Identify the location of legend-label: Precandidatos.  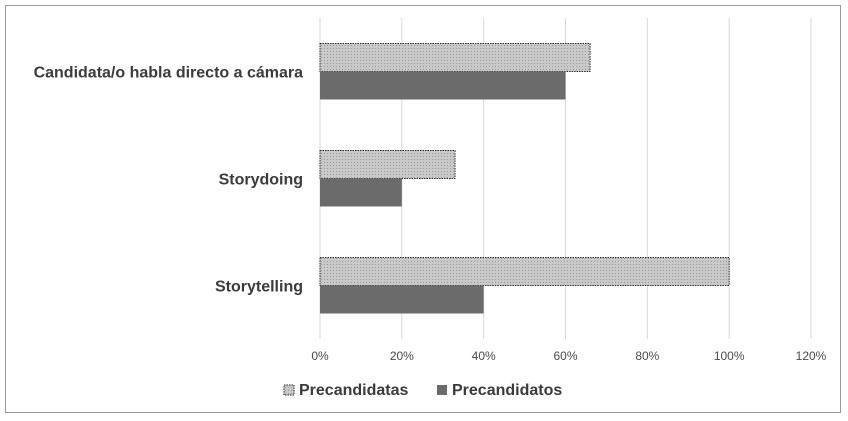
(507, 390).